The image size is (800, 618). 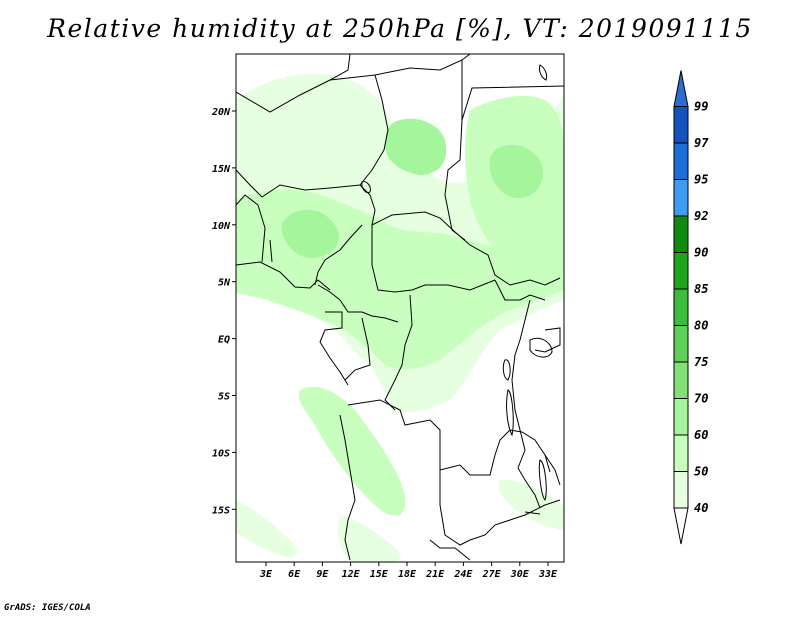 I want to click on lon-tick-label: 15E, so click(x=379, y=574).